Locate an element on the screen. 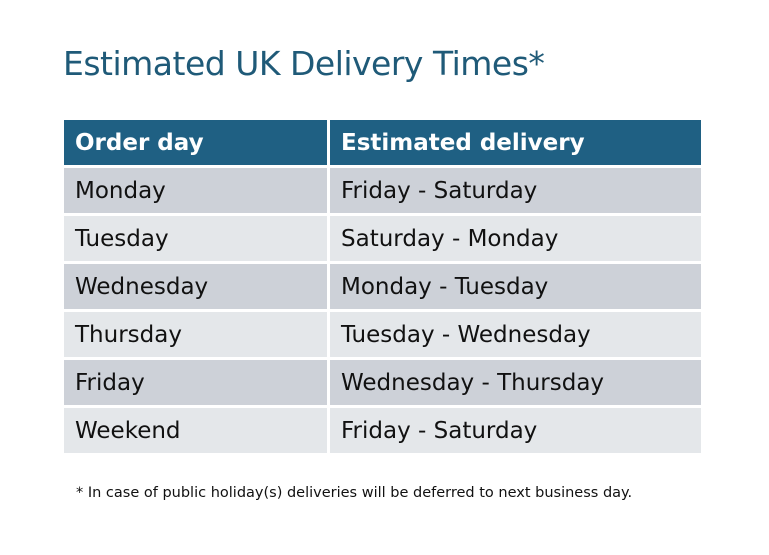 The height and width of the screenshot is (555, 769). page-title: Estimated UK Delivery Times* is located at coordinates (304, 63).